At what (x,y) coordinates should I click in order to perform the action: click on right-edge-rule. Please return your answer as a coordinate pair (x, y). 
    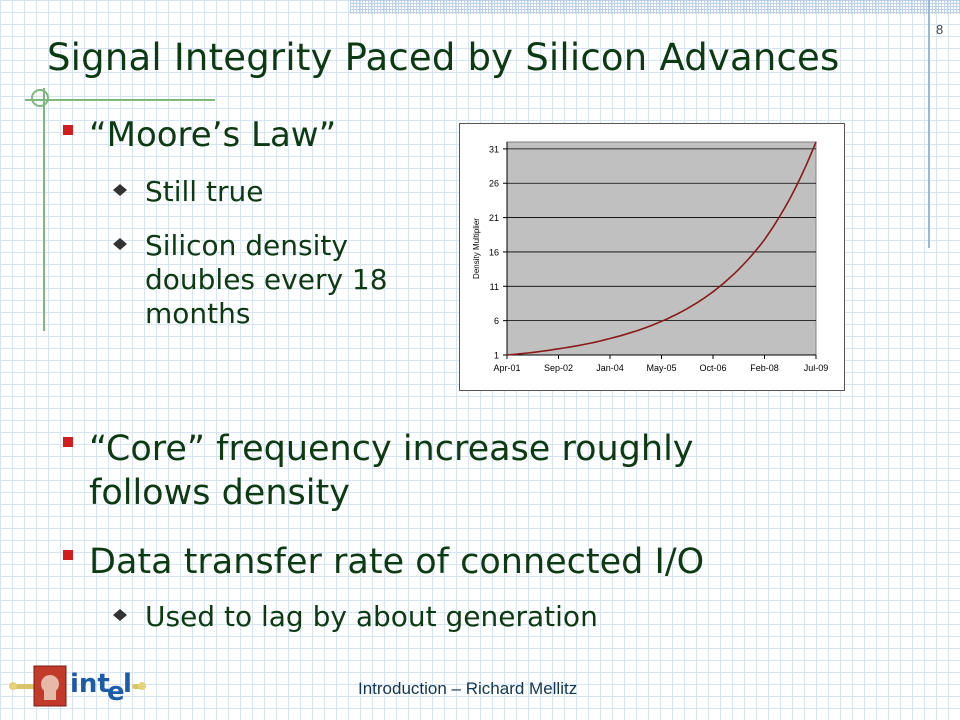
    Looking at the image, I should click on (929, 124).